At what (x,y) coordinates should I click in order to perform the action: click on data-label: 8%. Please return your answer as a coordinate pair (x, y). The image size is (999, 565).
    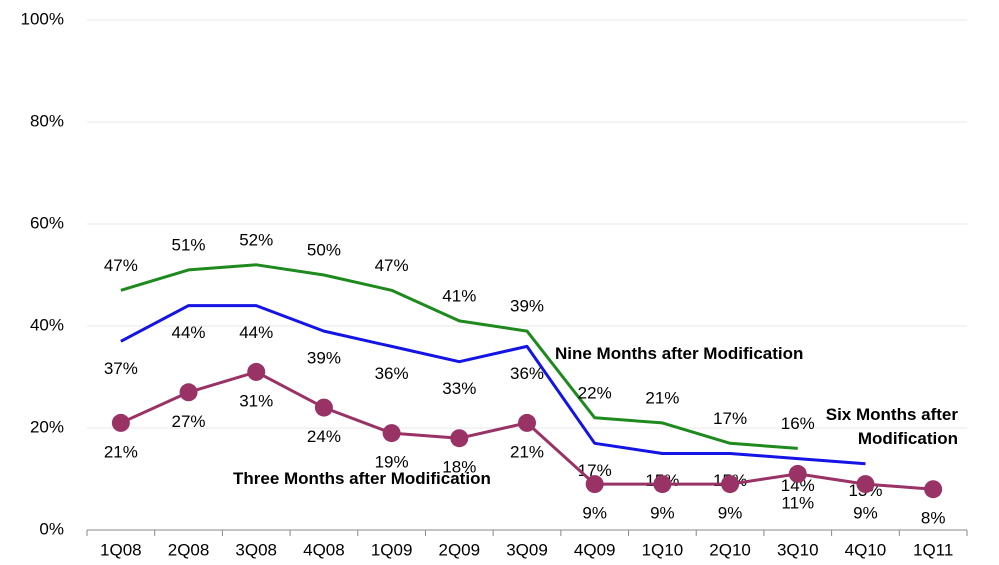
    Looking at the image, I should click on (933, 518).